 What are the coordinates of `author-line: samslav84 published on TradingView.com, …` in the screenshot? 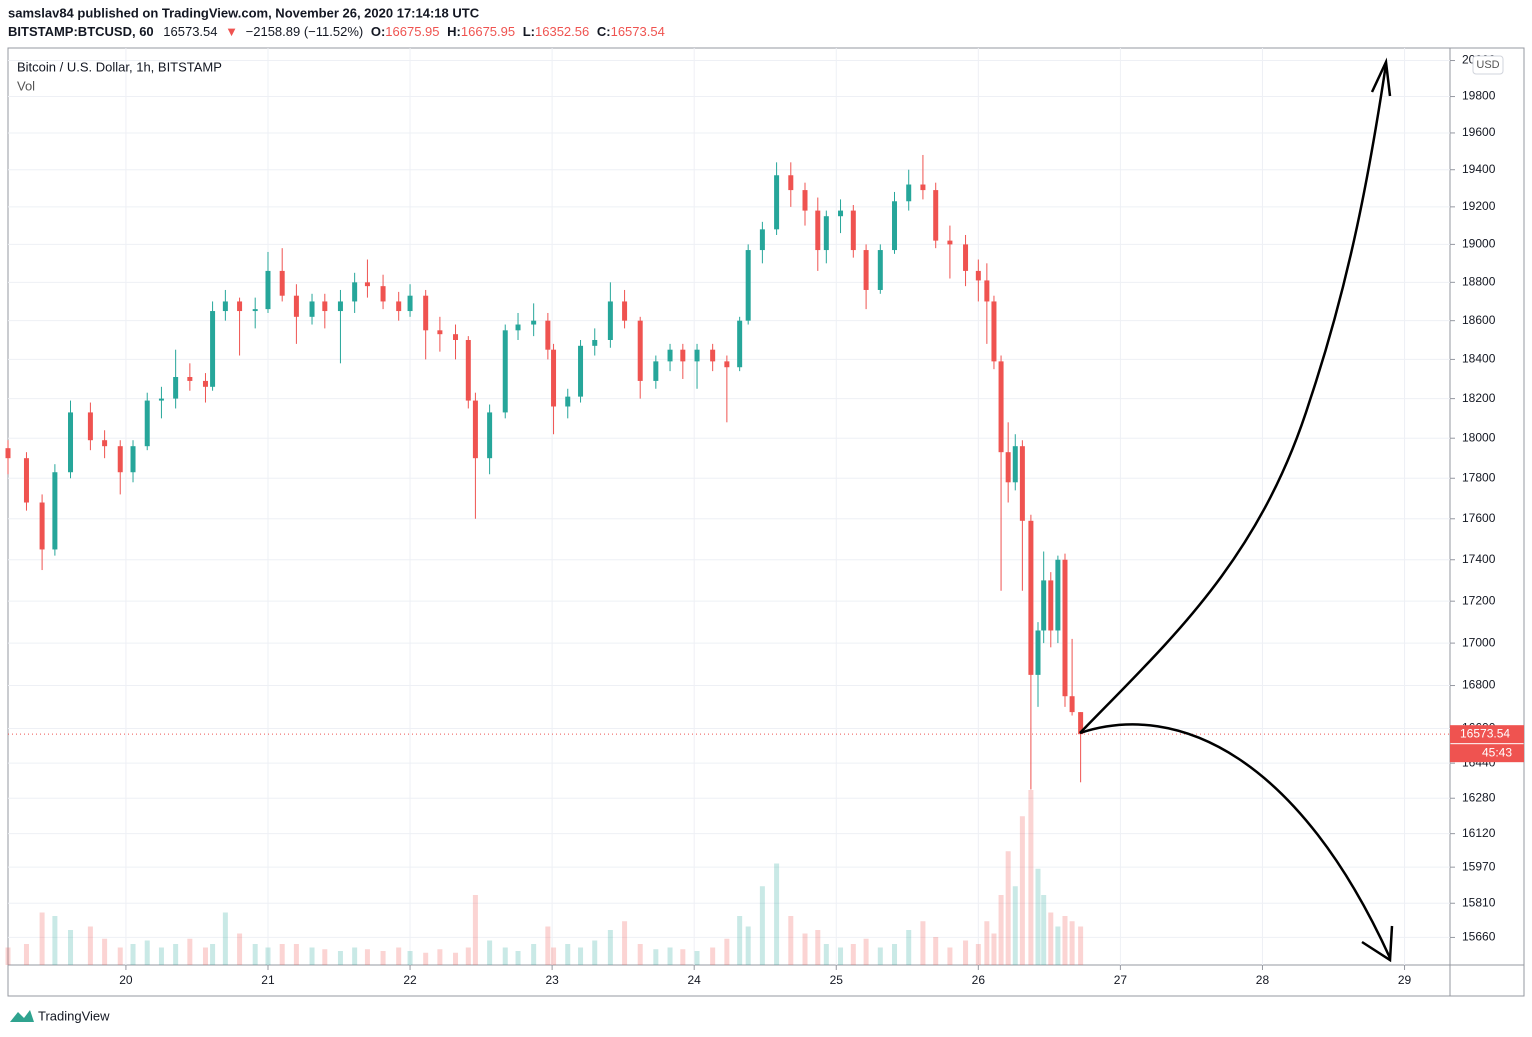 It's located at (244, 12).